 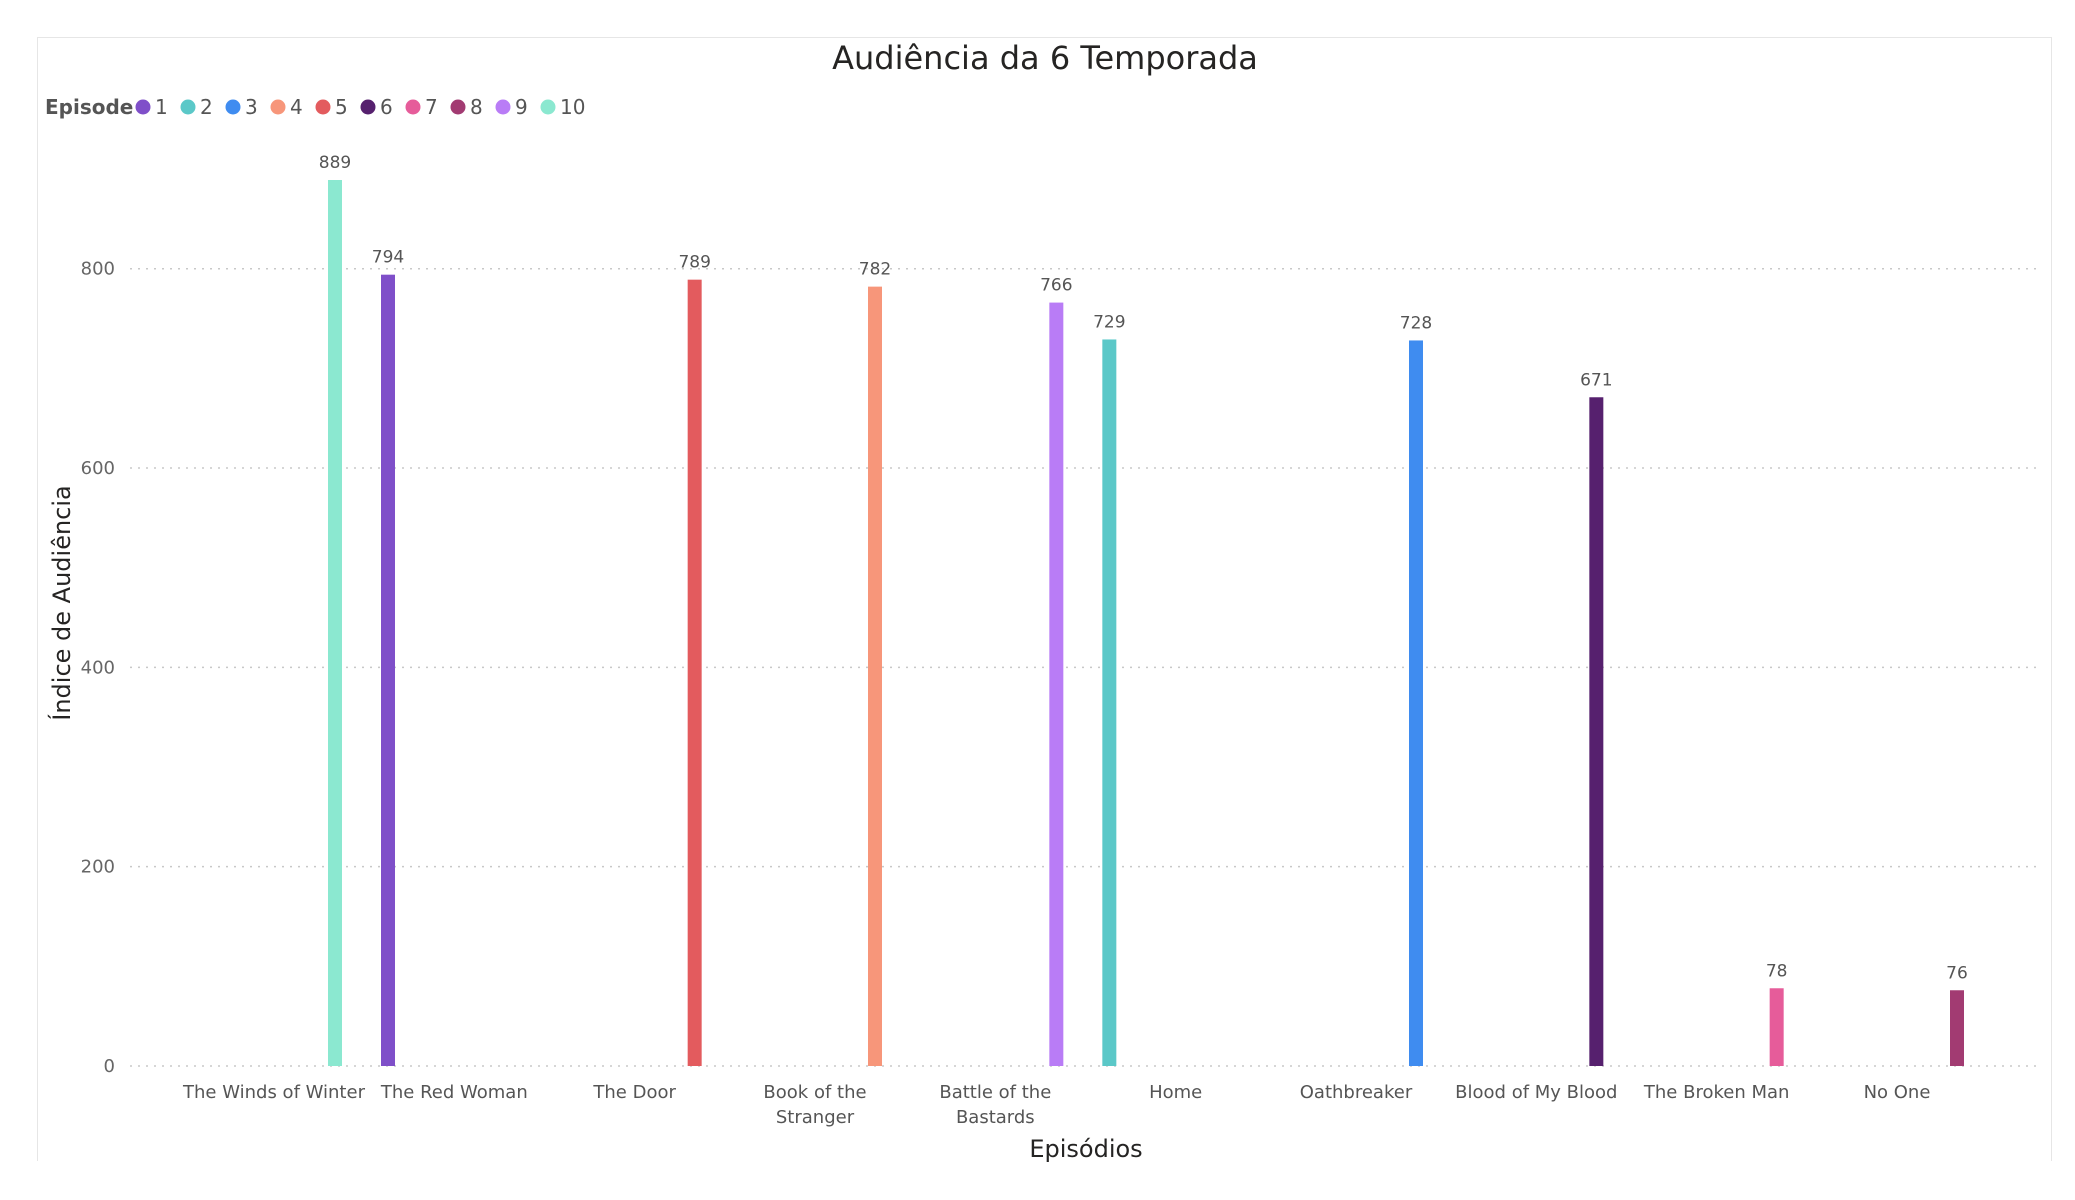 What do you see at coordinates (1536, 1092) in the screenshot?
I see `category-label: Blood of My Blood` at bounding box center [1536, 1092].